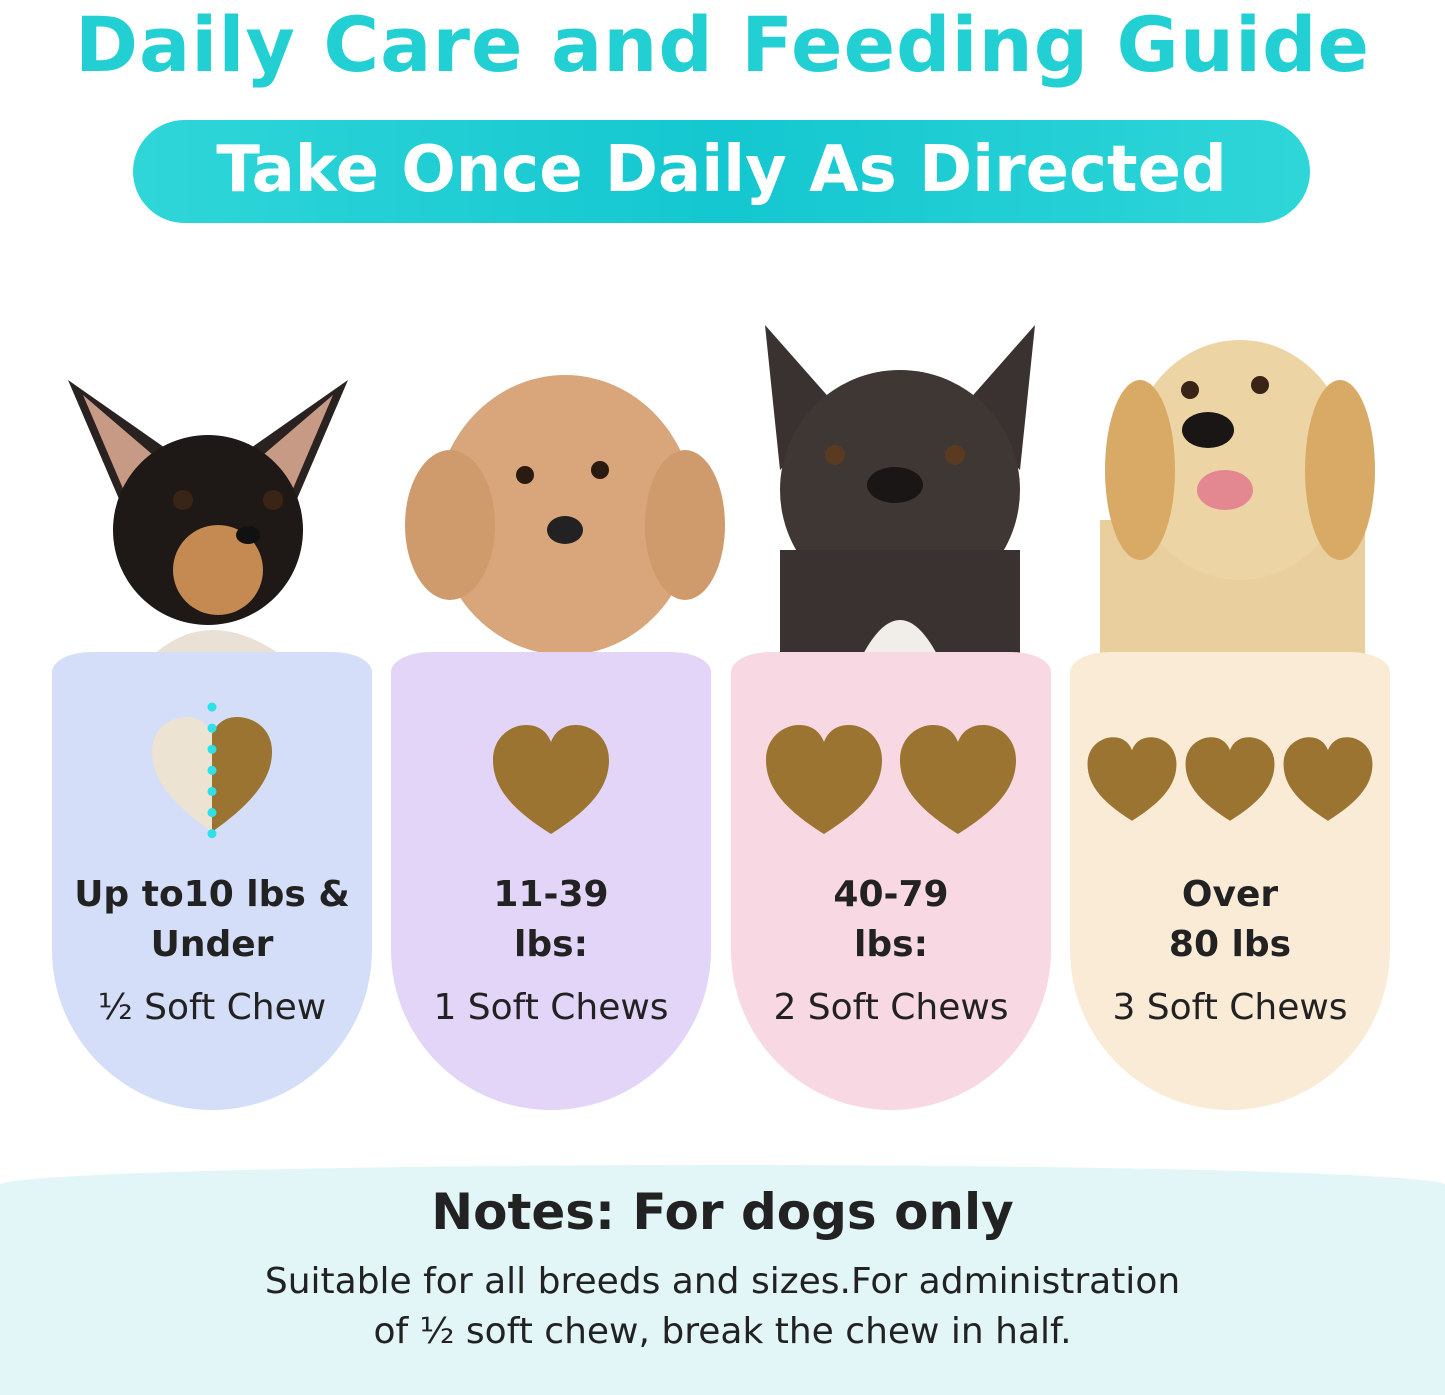 The width and height of the screenshot is (1445, 1395). Describe the element at coordinates (1230, 1007) in the screenshot. I see `dose-text: 3 Soft Chews` at that location.